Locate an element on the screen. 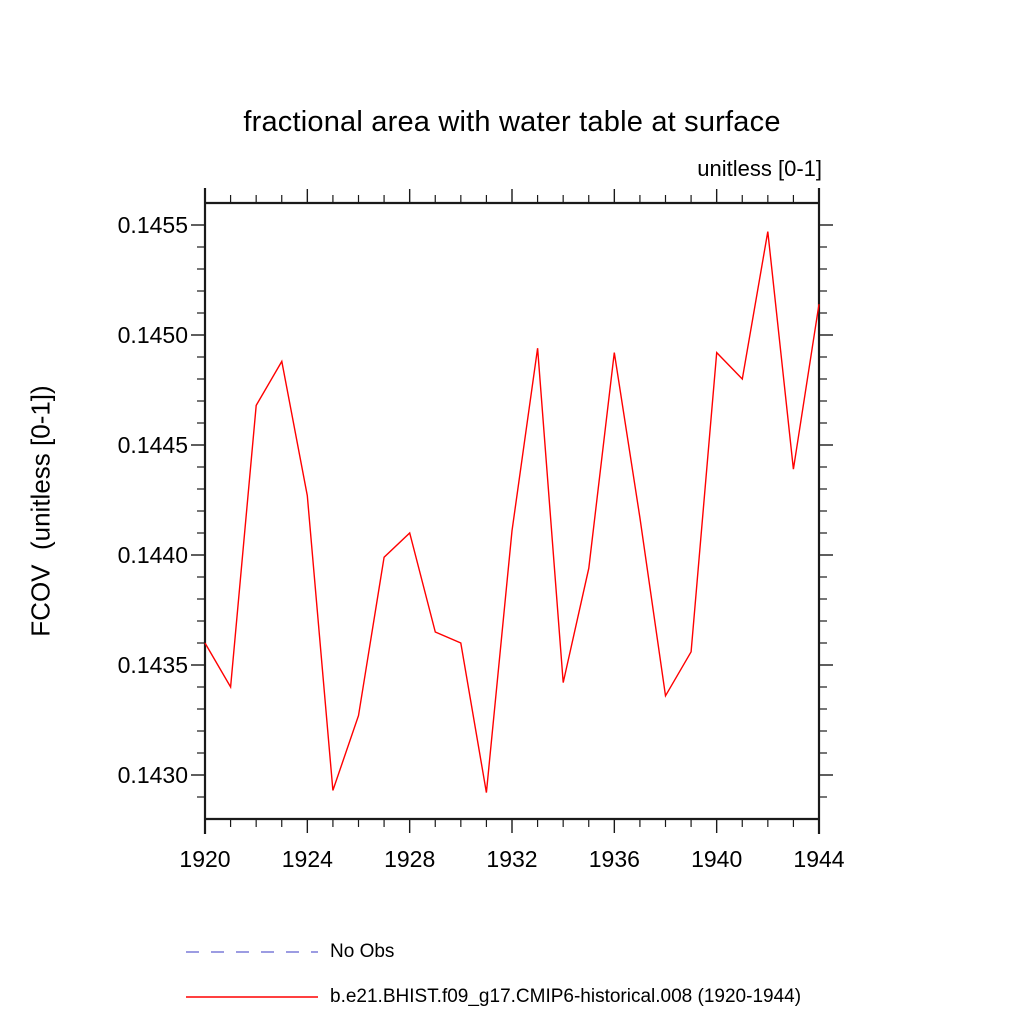 This screenshot has height=1024, width=1024. y-tick-label: 0.1435 is located at coordinates (153, 665).